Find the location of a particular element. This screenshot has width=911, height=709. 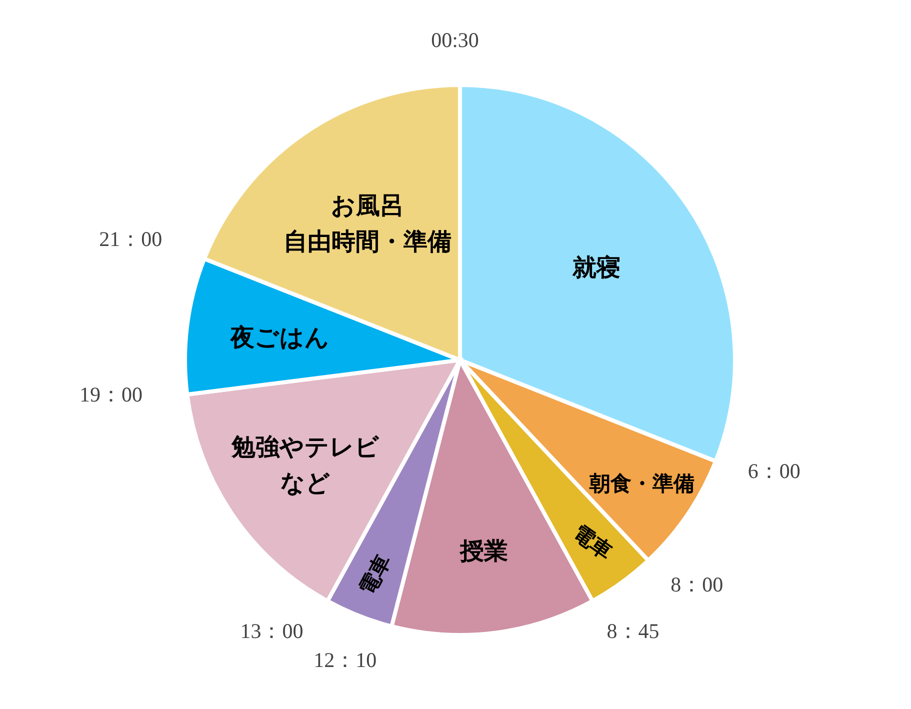

text: 19：00 is located at coordinates (110, 394).